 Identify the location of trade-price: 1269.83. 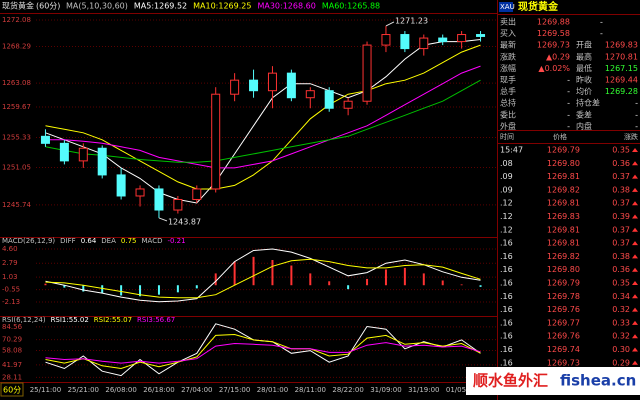
(563, 216).